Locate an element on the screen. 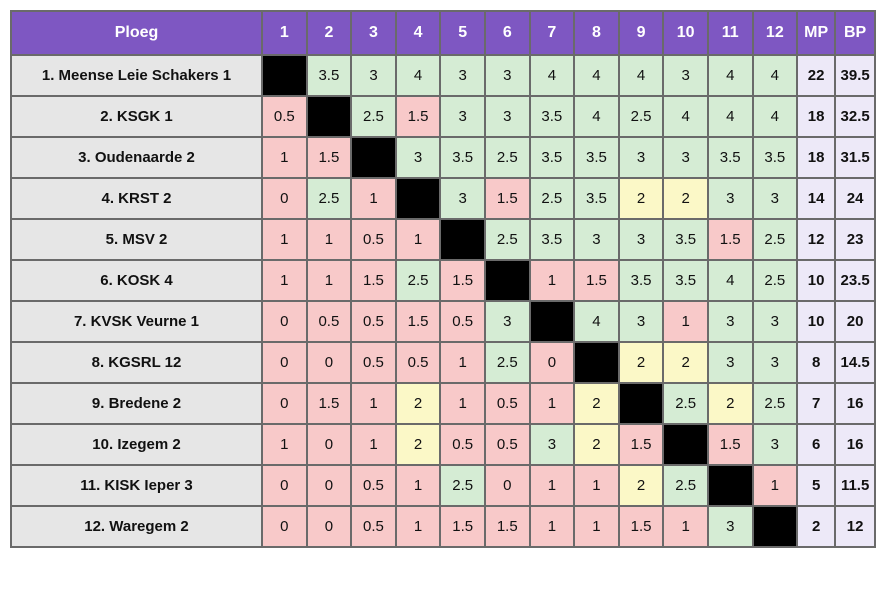  team-name: 3. Oudenaarde 2 is located at coordinates (136, 157).